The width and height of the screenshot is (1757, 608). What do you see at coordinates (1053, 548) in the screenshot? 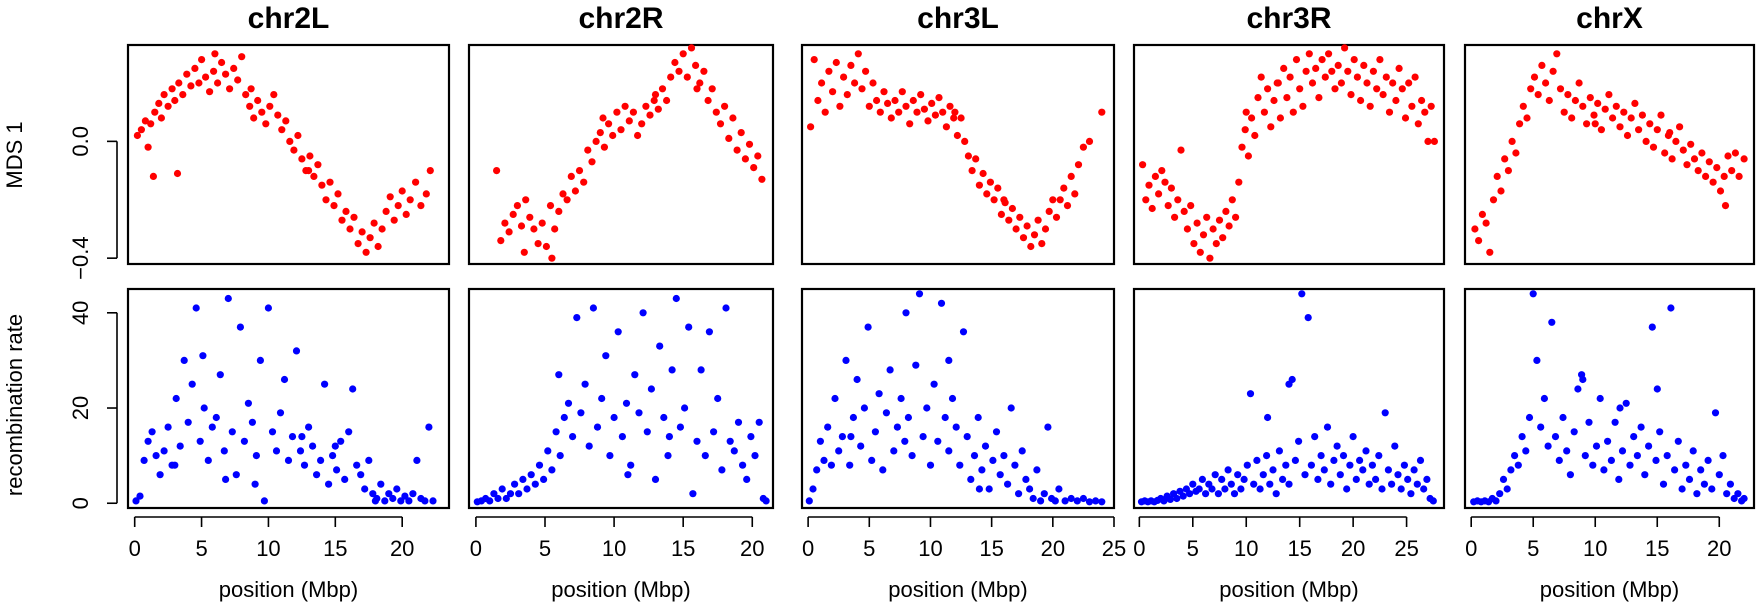
I see `x-tick-label: 20` at bounding box center [1053, 548].